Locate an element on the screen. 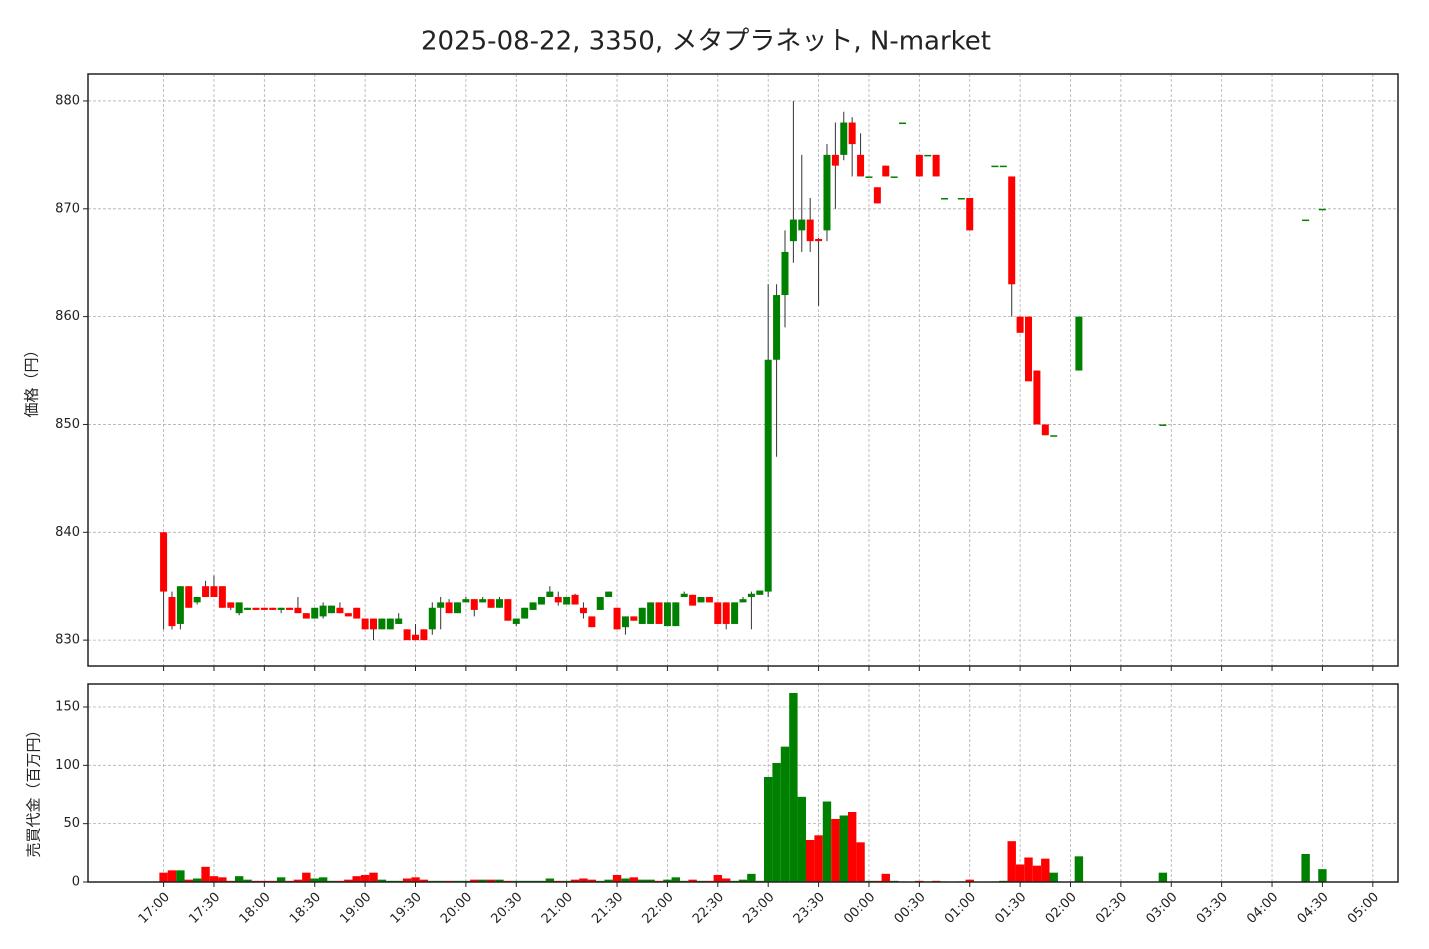  x-tick-label: 18:30 is located at coordinates (305, 908).